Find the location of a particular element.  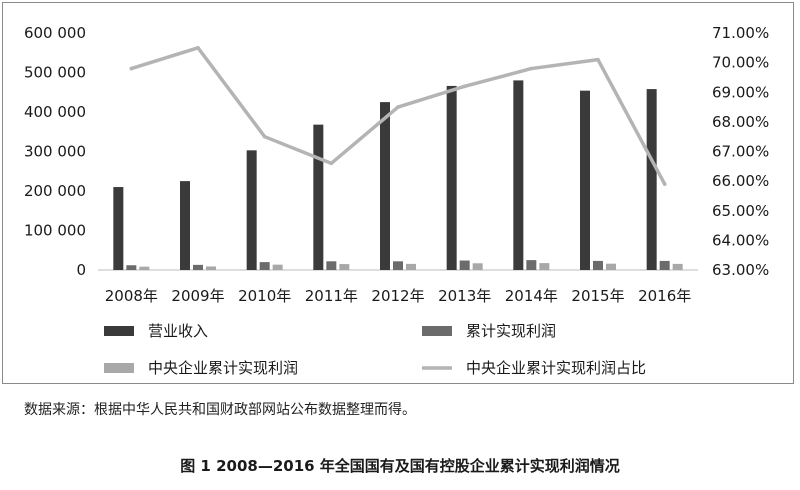

right-tick-label: 66.00% is located at coordinates (740, 181).